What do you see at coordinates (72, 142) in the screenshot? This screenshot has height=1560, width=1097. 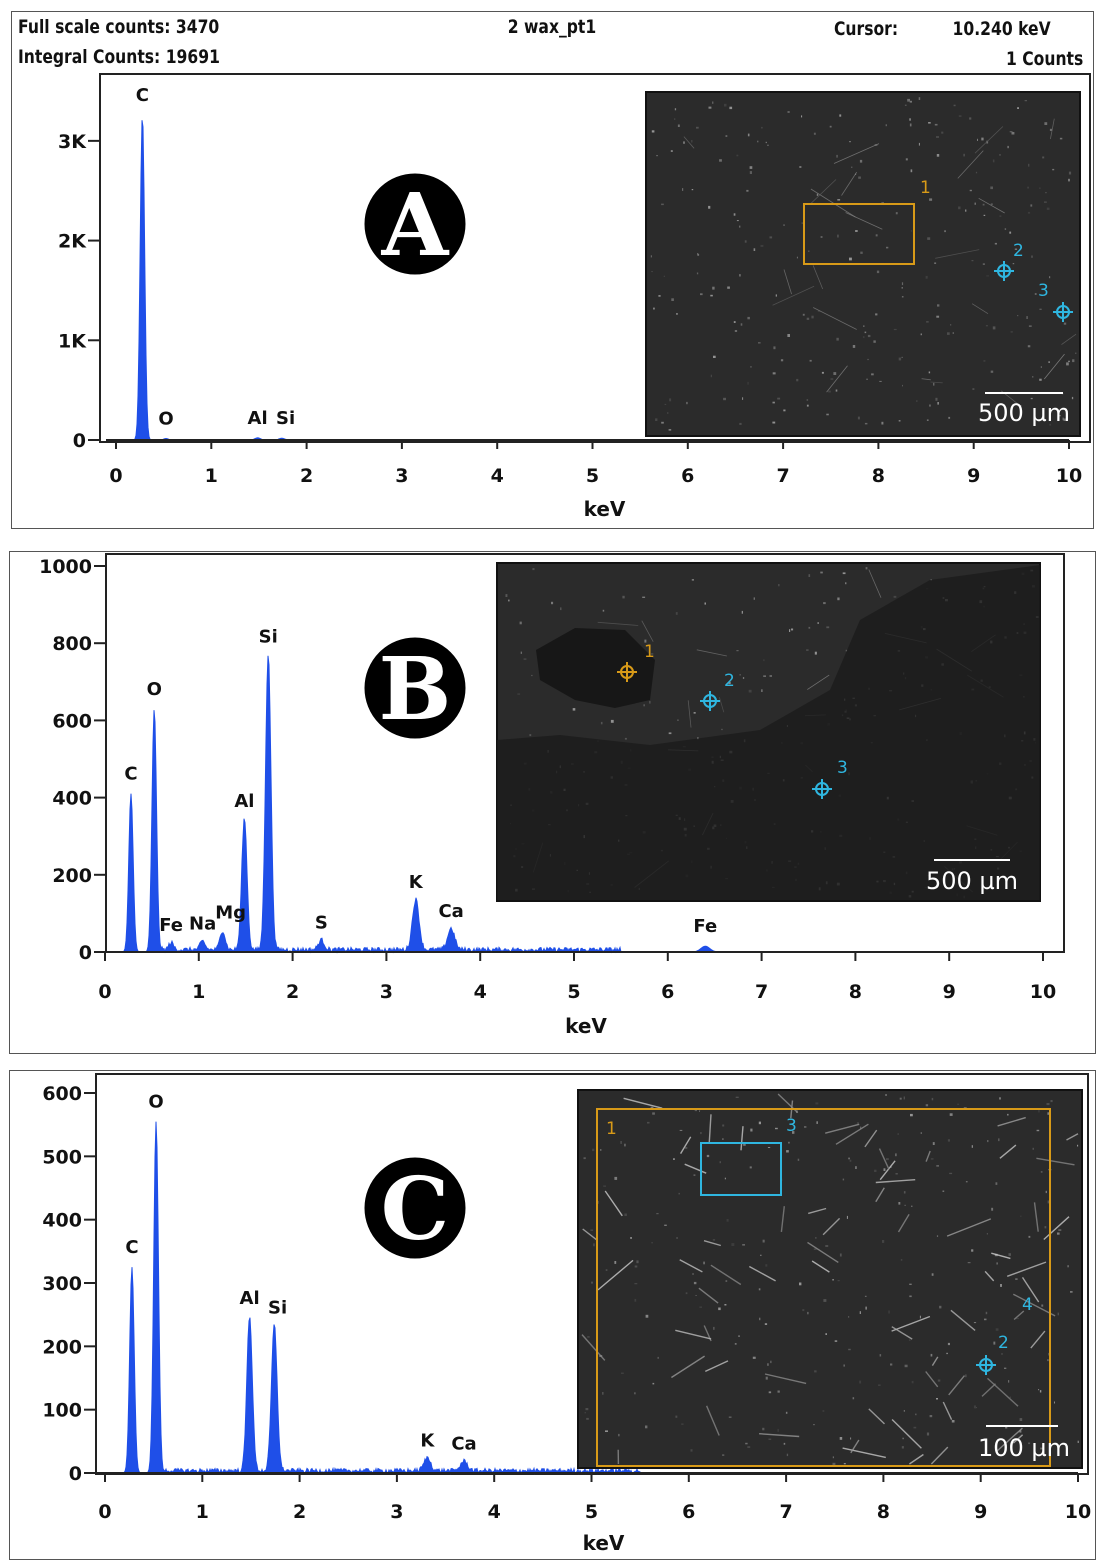 I see `y-tick-label: 3K` at bounding box center [72, 142].